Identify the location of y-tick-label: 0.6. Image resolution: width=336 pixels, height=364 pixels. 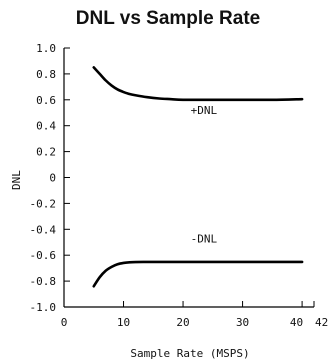
(46, 100).